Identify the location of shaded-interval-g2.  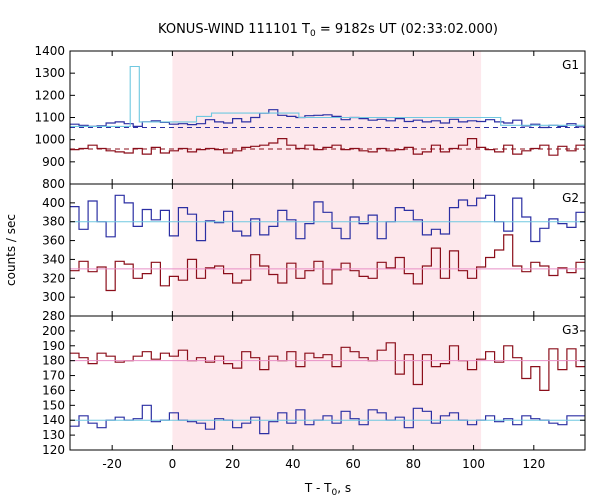
(327, 250).